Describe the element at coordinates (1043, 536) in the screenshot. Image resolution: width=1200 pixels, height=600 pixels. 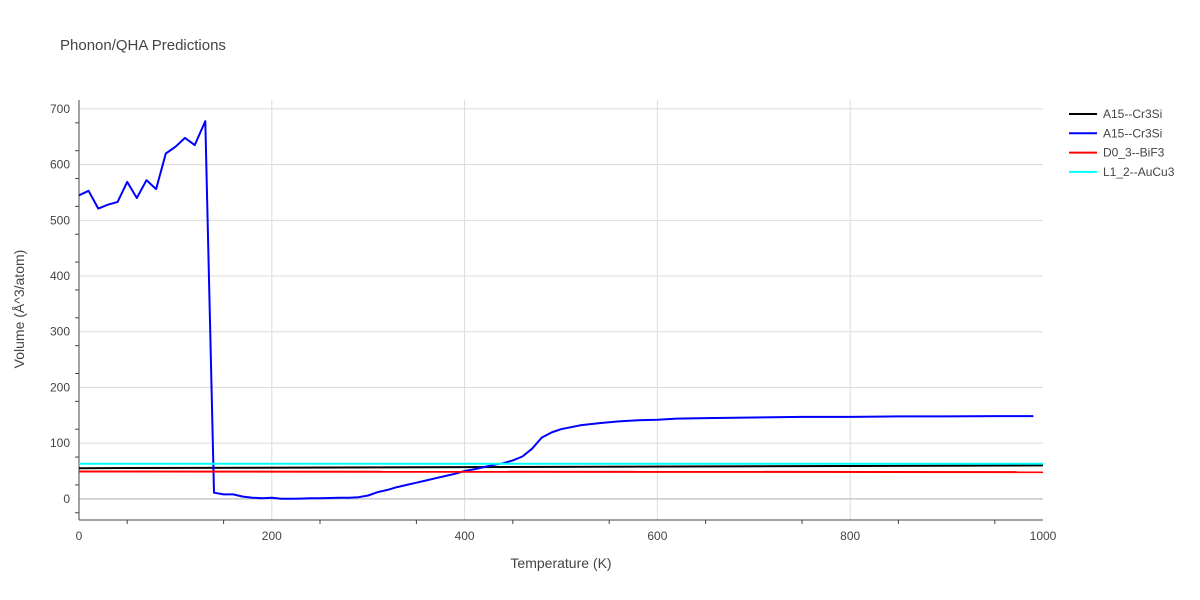
I see `x-tick-label: 1000` at that location.